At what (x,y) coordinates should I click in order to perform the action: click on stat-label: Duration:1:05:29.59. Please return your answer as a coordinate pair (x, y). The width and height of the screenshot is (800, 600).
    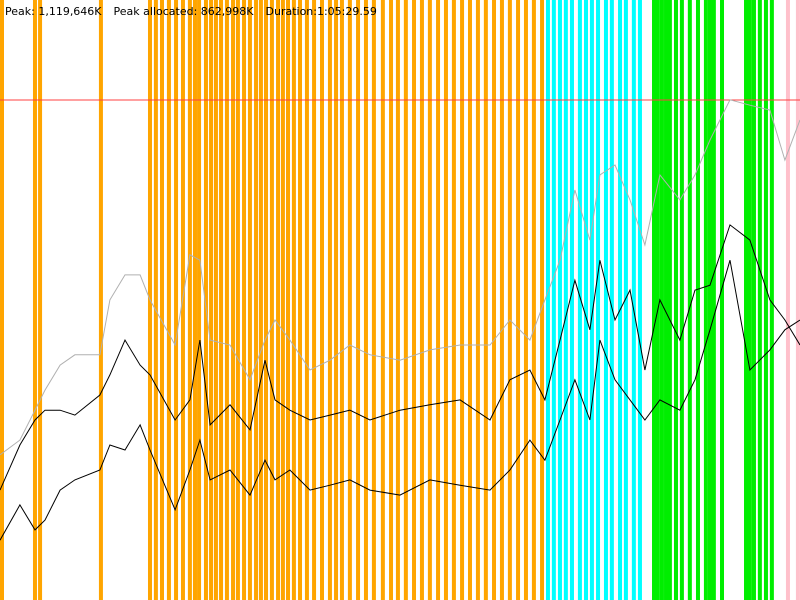
    Looking at the image, I should click on (321, 11).